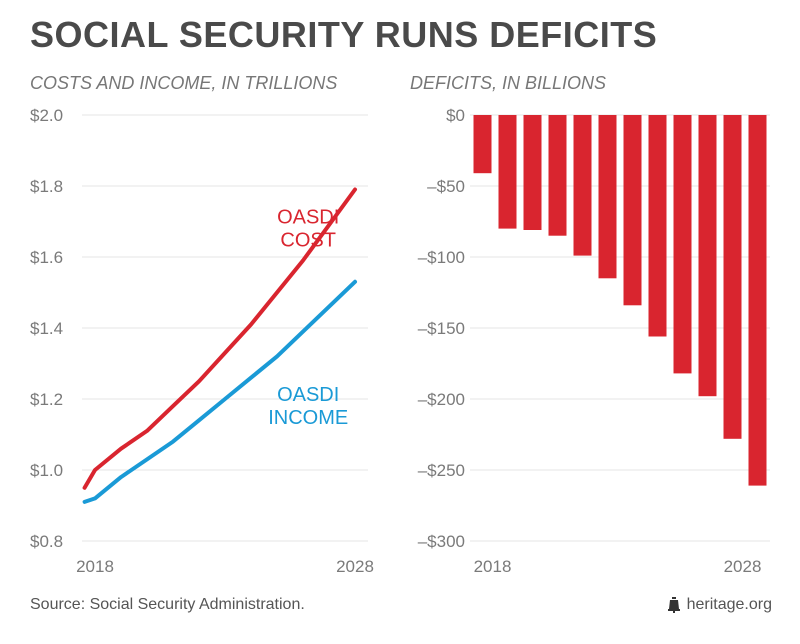  What do you see at coordinates (46, 470) in the screenshot?
I see `y-tick-label: $1.0` at bounding box center [46, 470].